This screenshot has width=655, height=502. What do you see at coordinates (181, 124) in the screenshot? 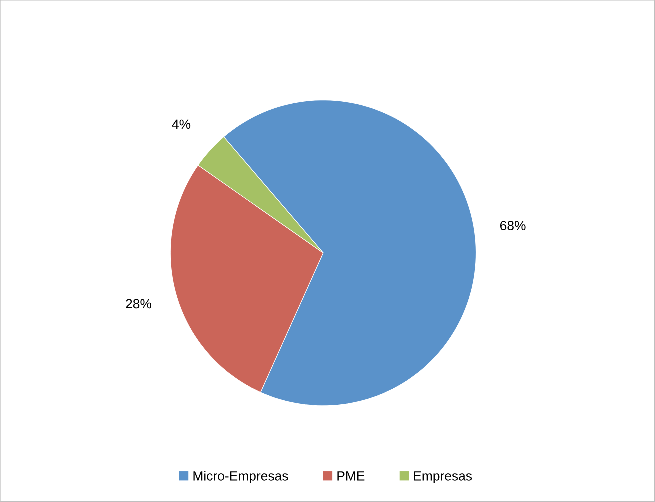
I see `data-label: 4%` at bounding box center [181, 124].